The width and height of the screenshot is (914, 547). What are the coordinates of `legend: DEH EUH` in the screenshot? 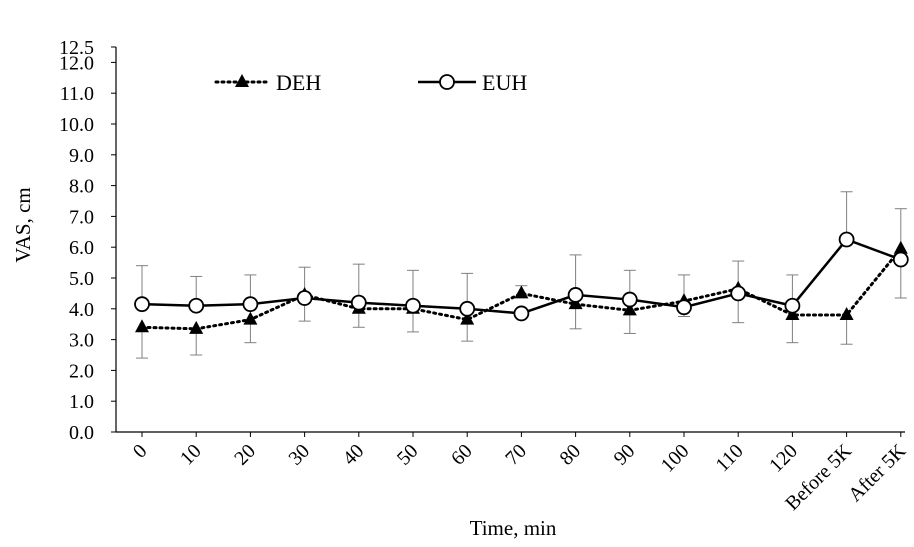 It's located at (370, 82).